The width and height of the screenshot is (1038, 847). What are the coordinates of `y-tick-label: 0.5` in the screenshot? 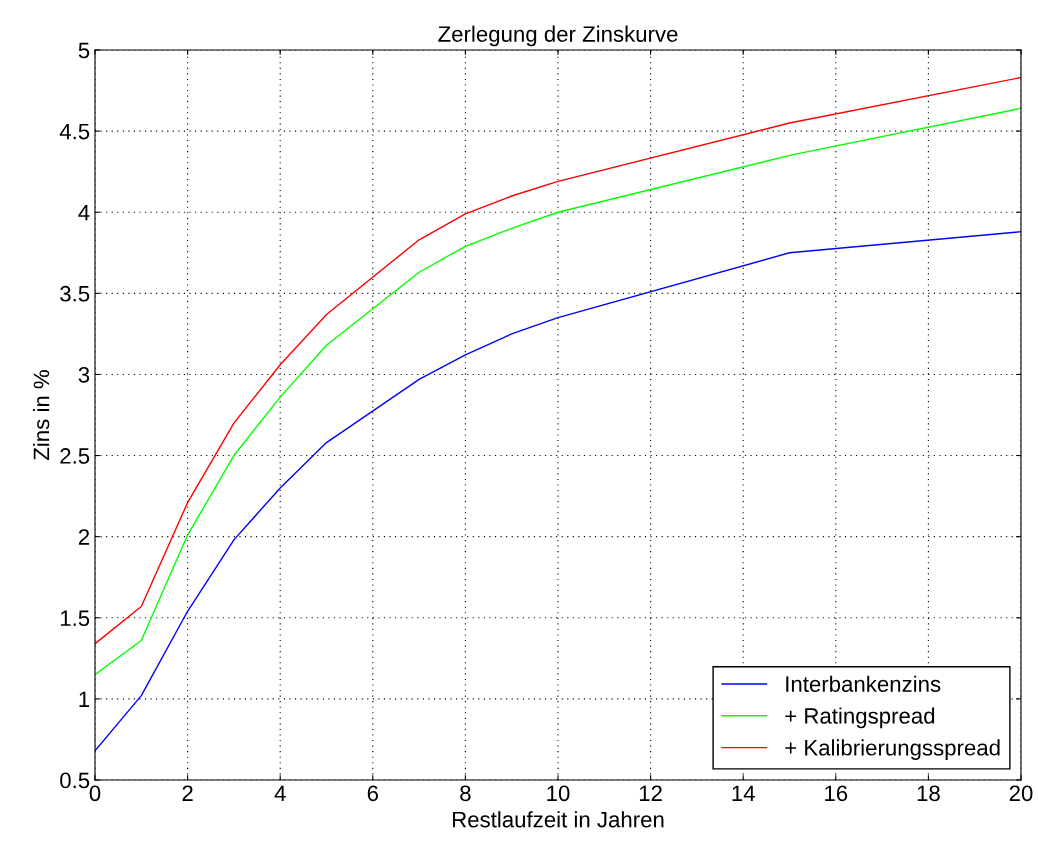 It's located at (75, 780).